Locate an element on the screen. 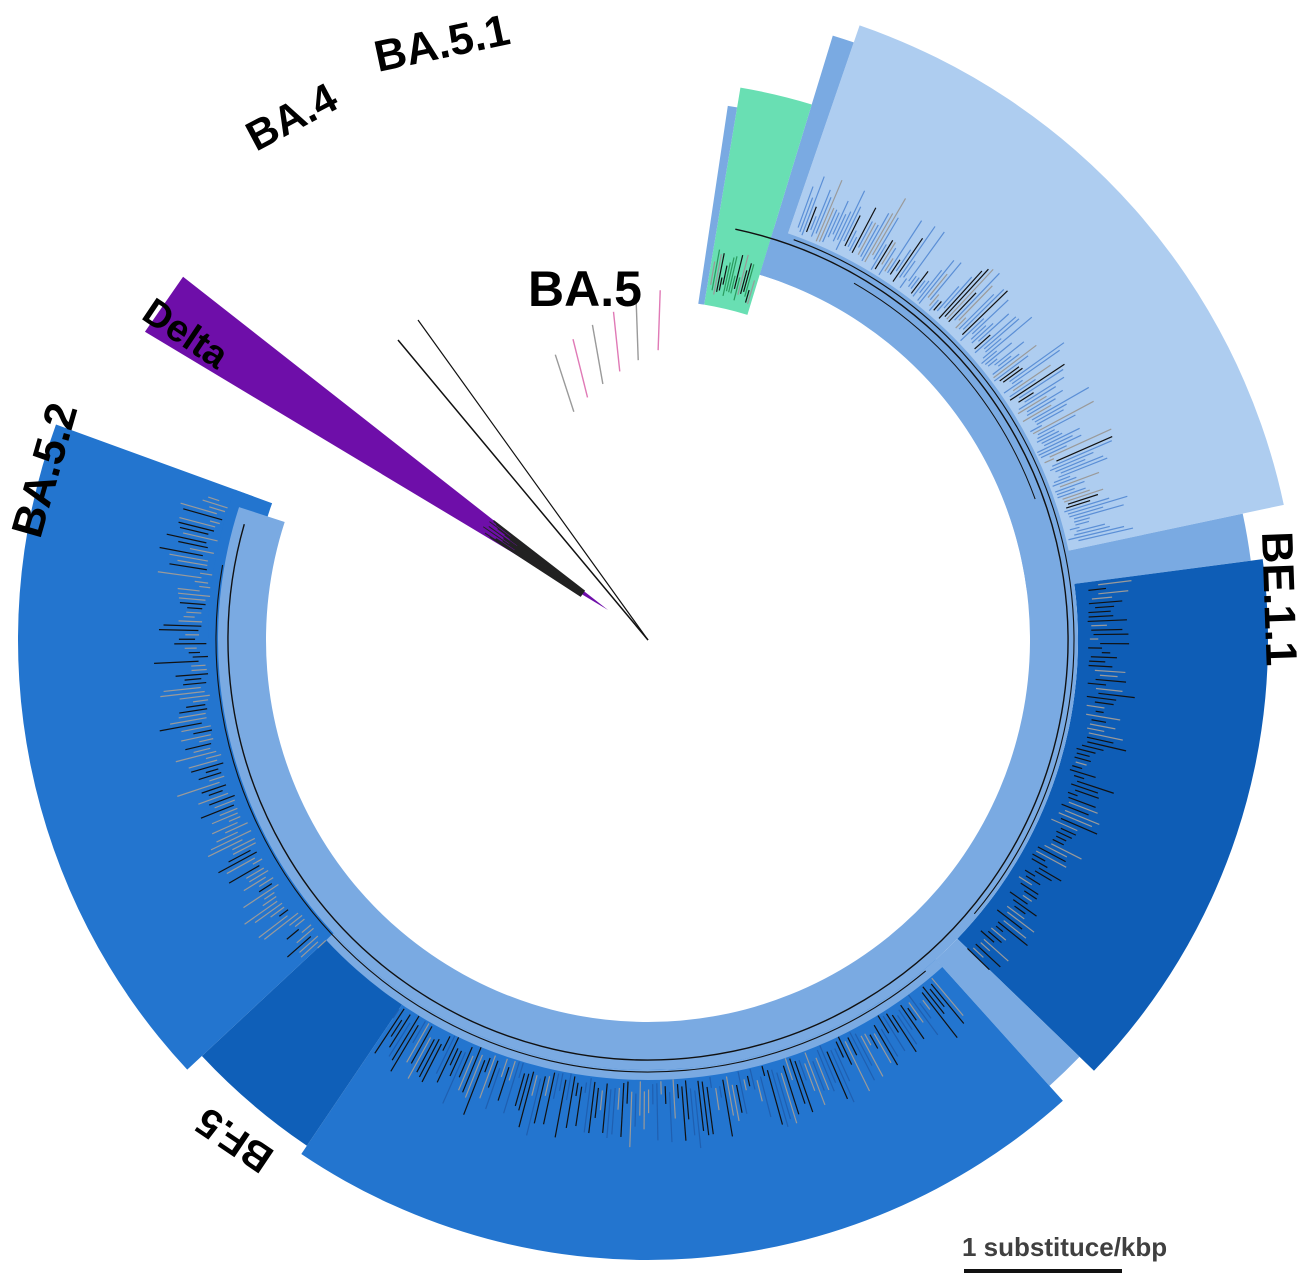  ba5-edge-strip is located at coordinates (806, 157).